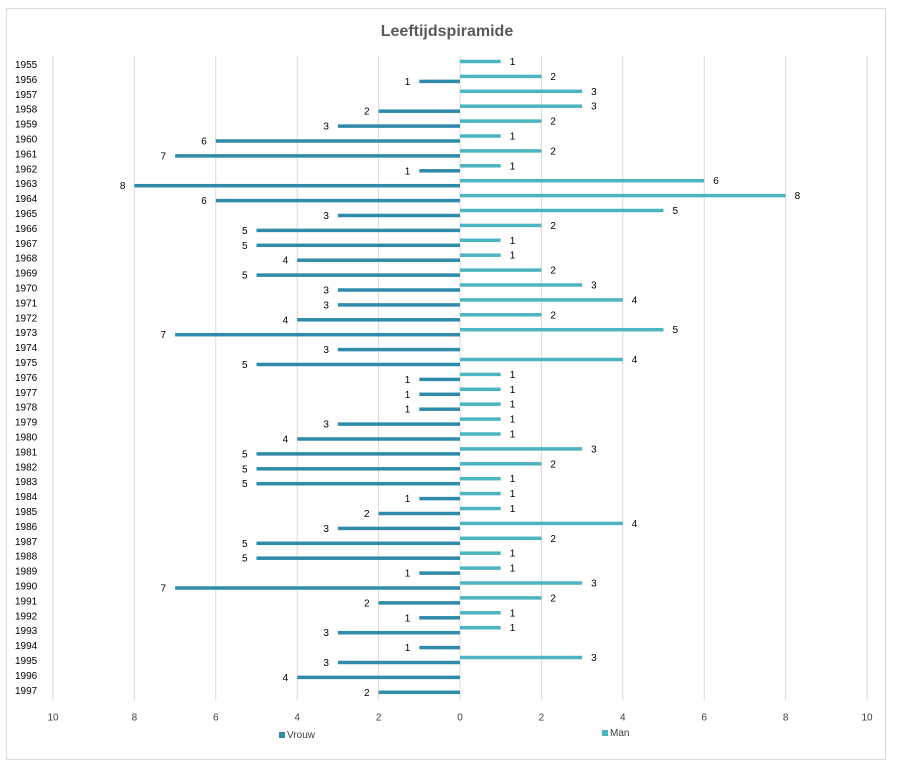 The width and height of the screenshot is (901, 769). I want to click on y-tick-label: 1994, so click(26, 646).